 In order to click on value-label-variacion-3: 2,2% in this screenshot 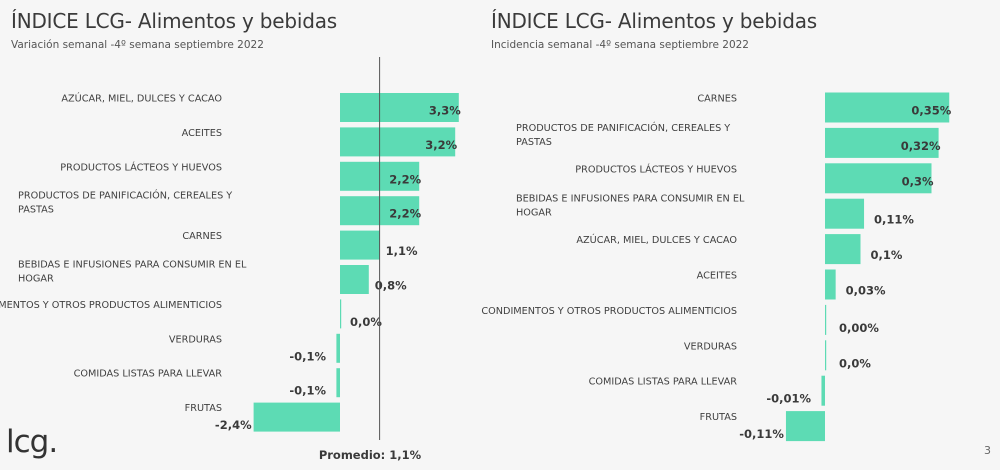, I will do `click(405, 214)`.